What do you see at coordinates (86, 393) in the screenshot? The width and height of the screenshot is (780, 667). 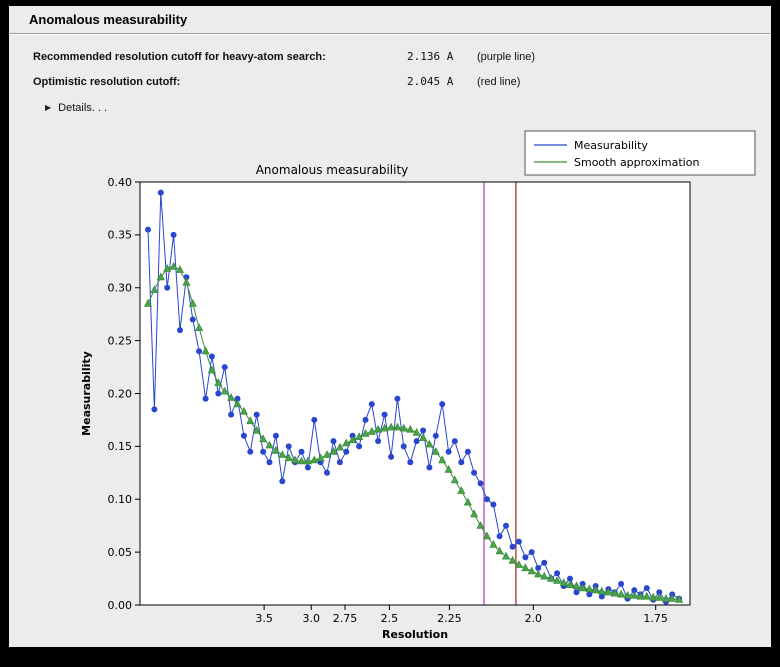 I see `y-axis-label: Measurability` at bounding box center [86, 393].